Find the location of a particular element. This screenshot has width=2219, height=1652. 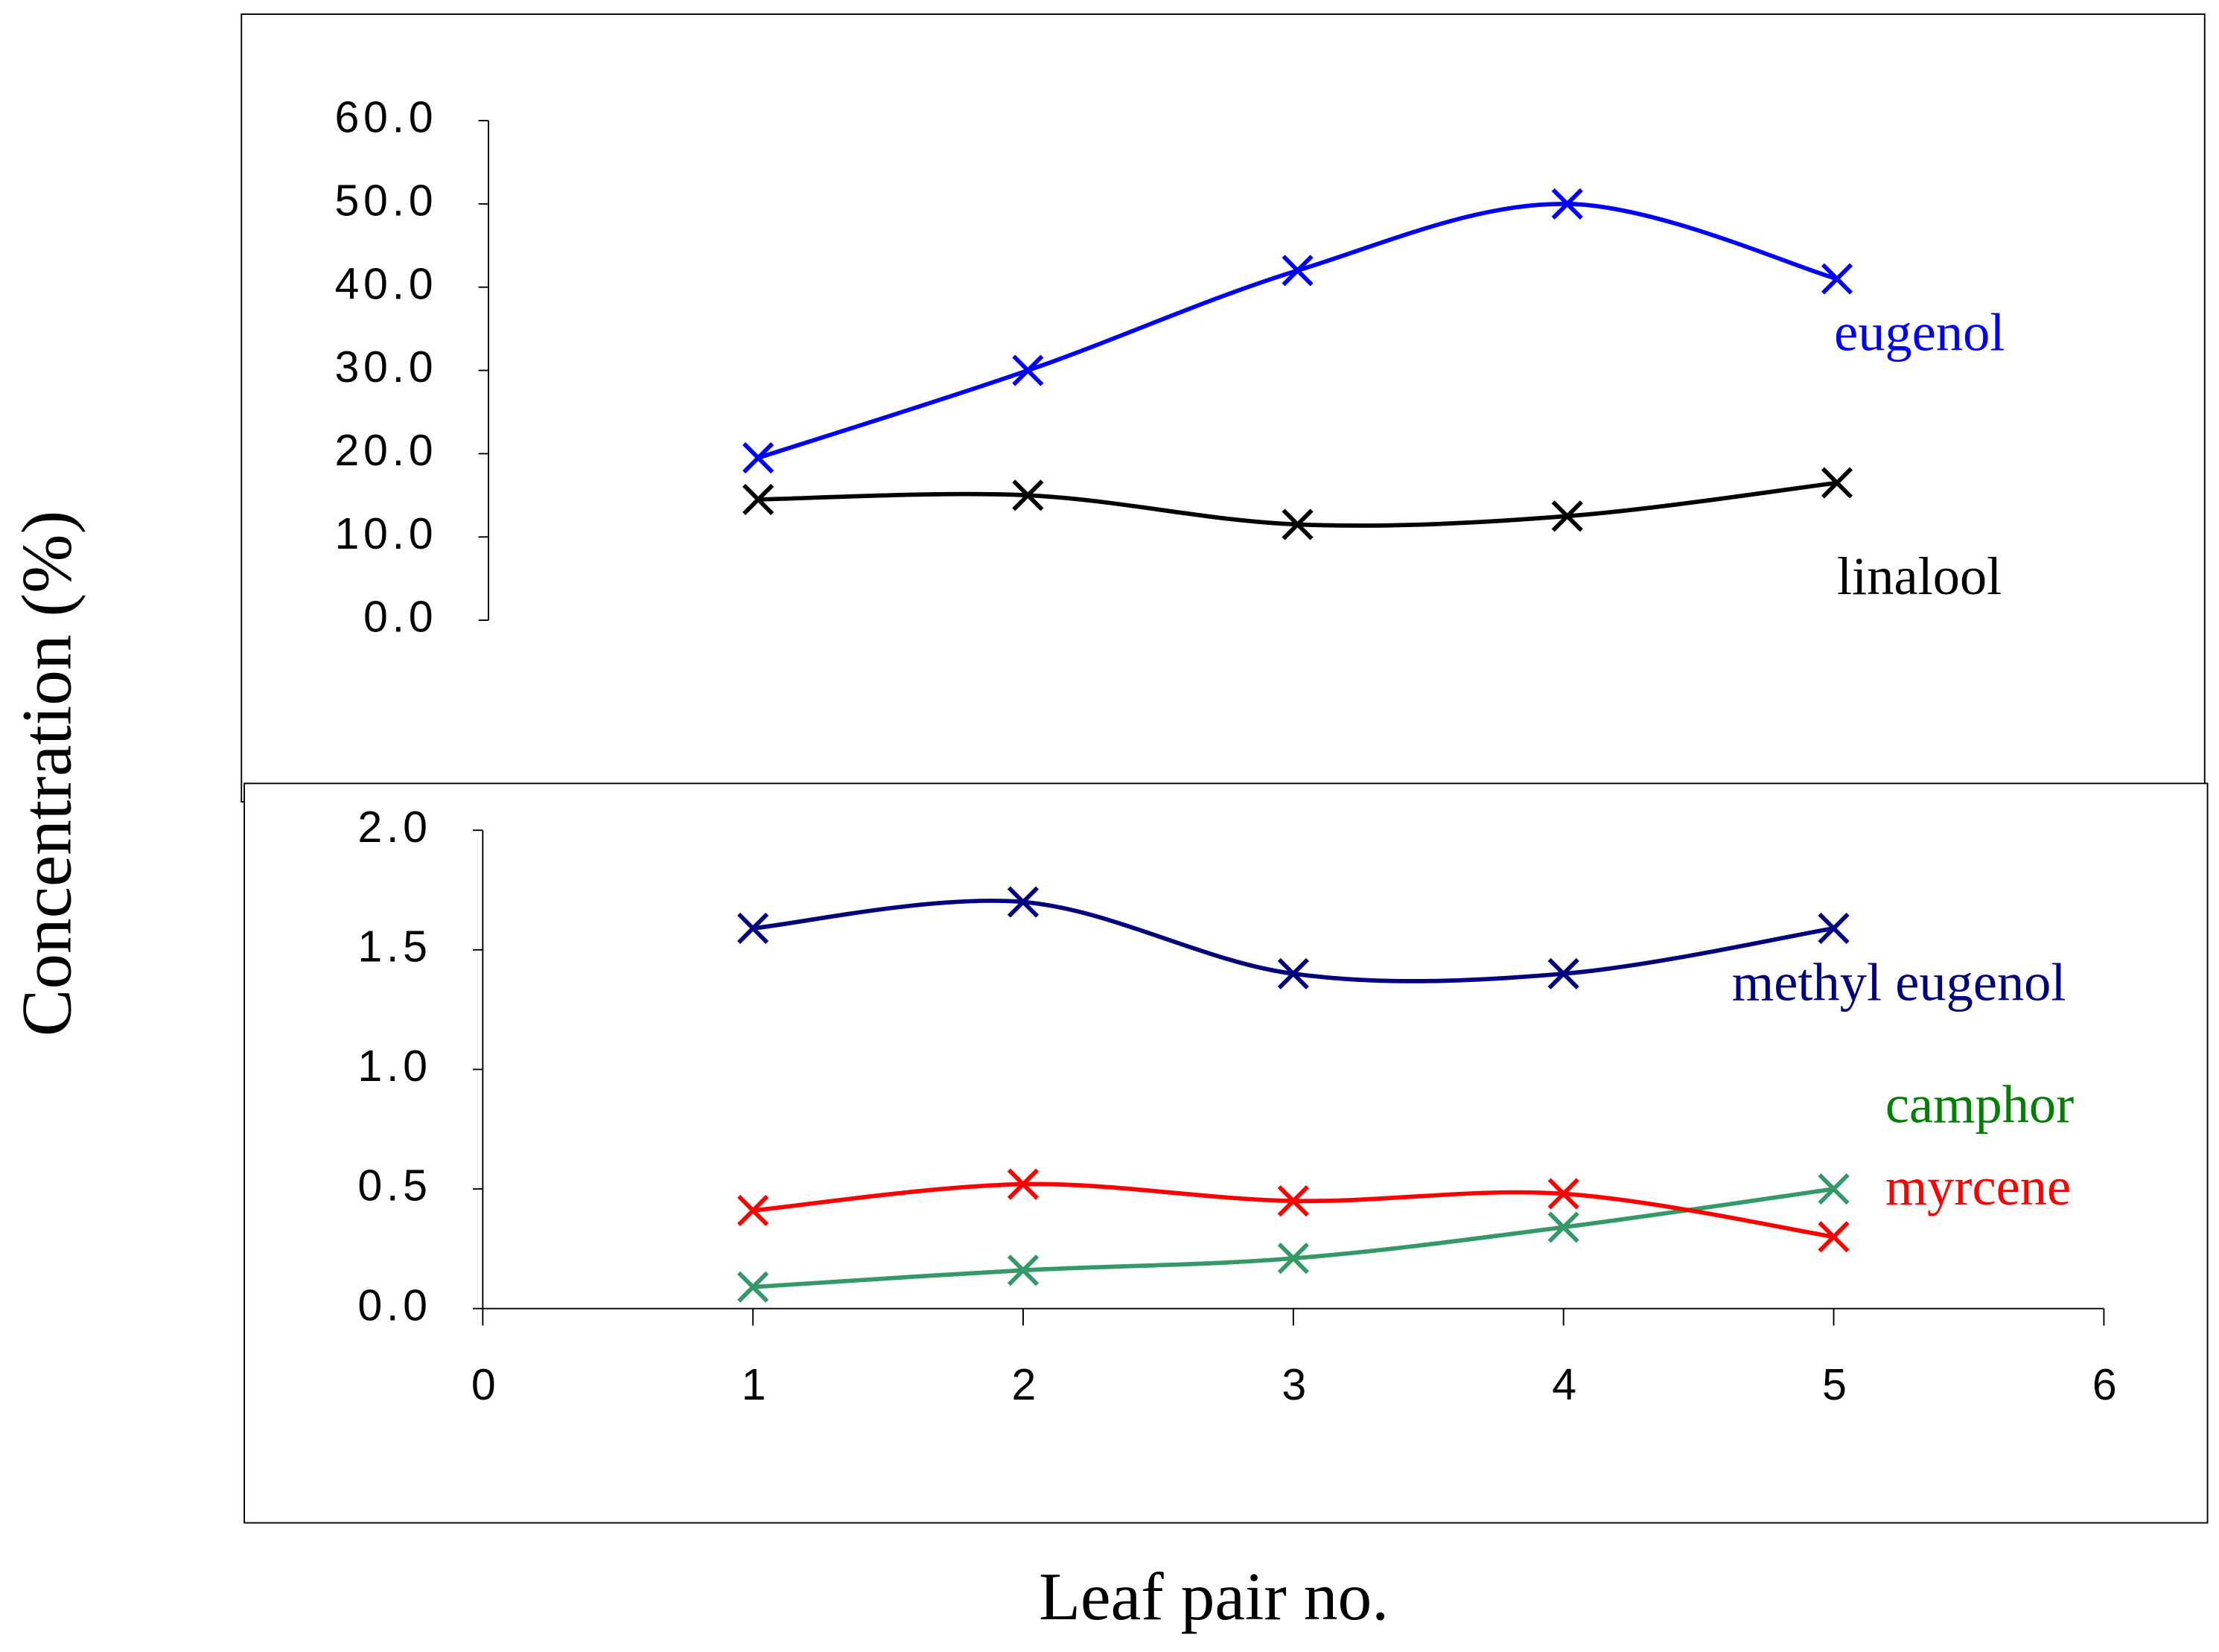

x-axis-label: Leaf pair no. is located at coordinates (1214, 1596).